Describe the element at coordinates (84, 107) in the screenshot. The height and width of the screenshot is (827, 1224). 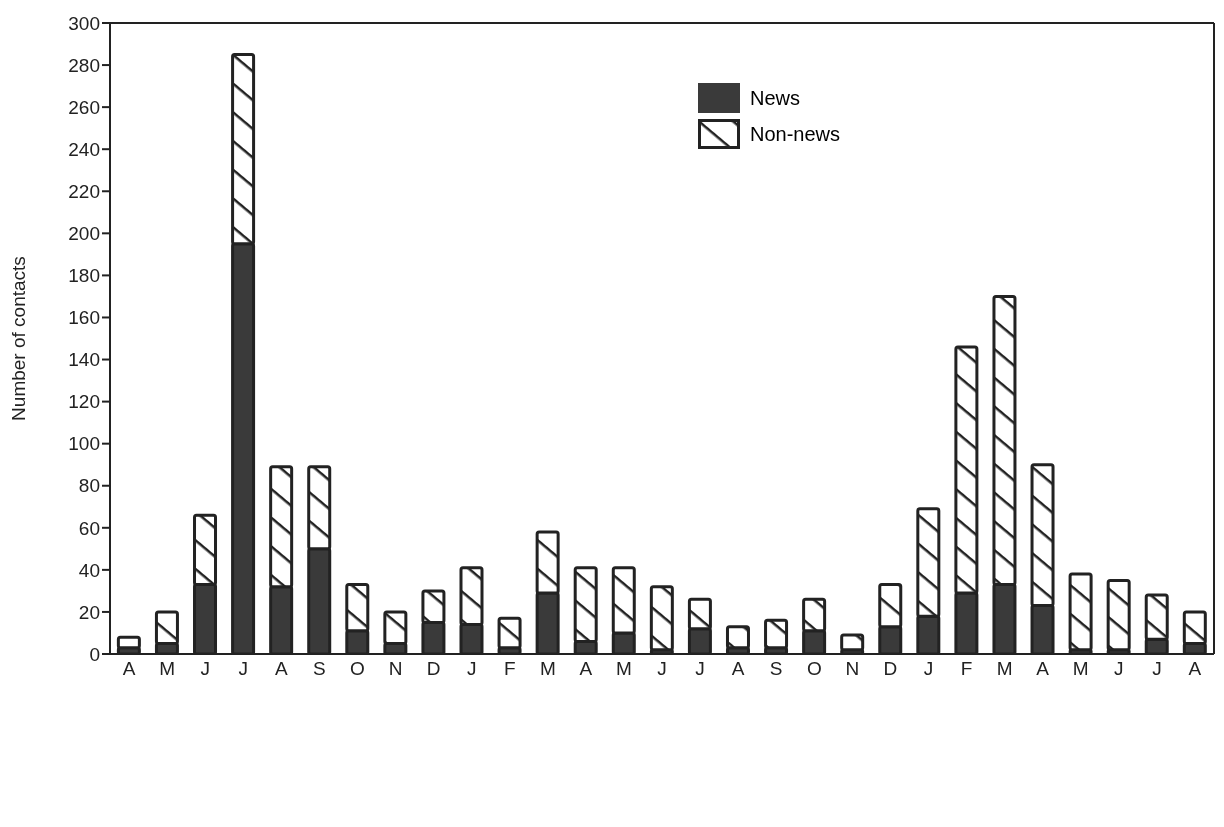
I see `y-tick-label: 260` at that location.